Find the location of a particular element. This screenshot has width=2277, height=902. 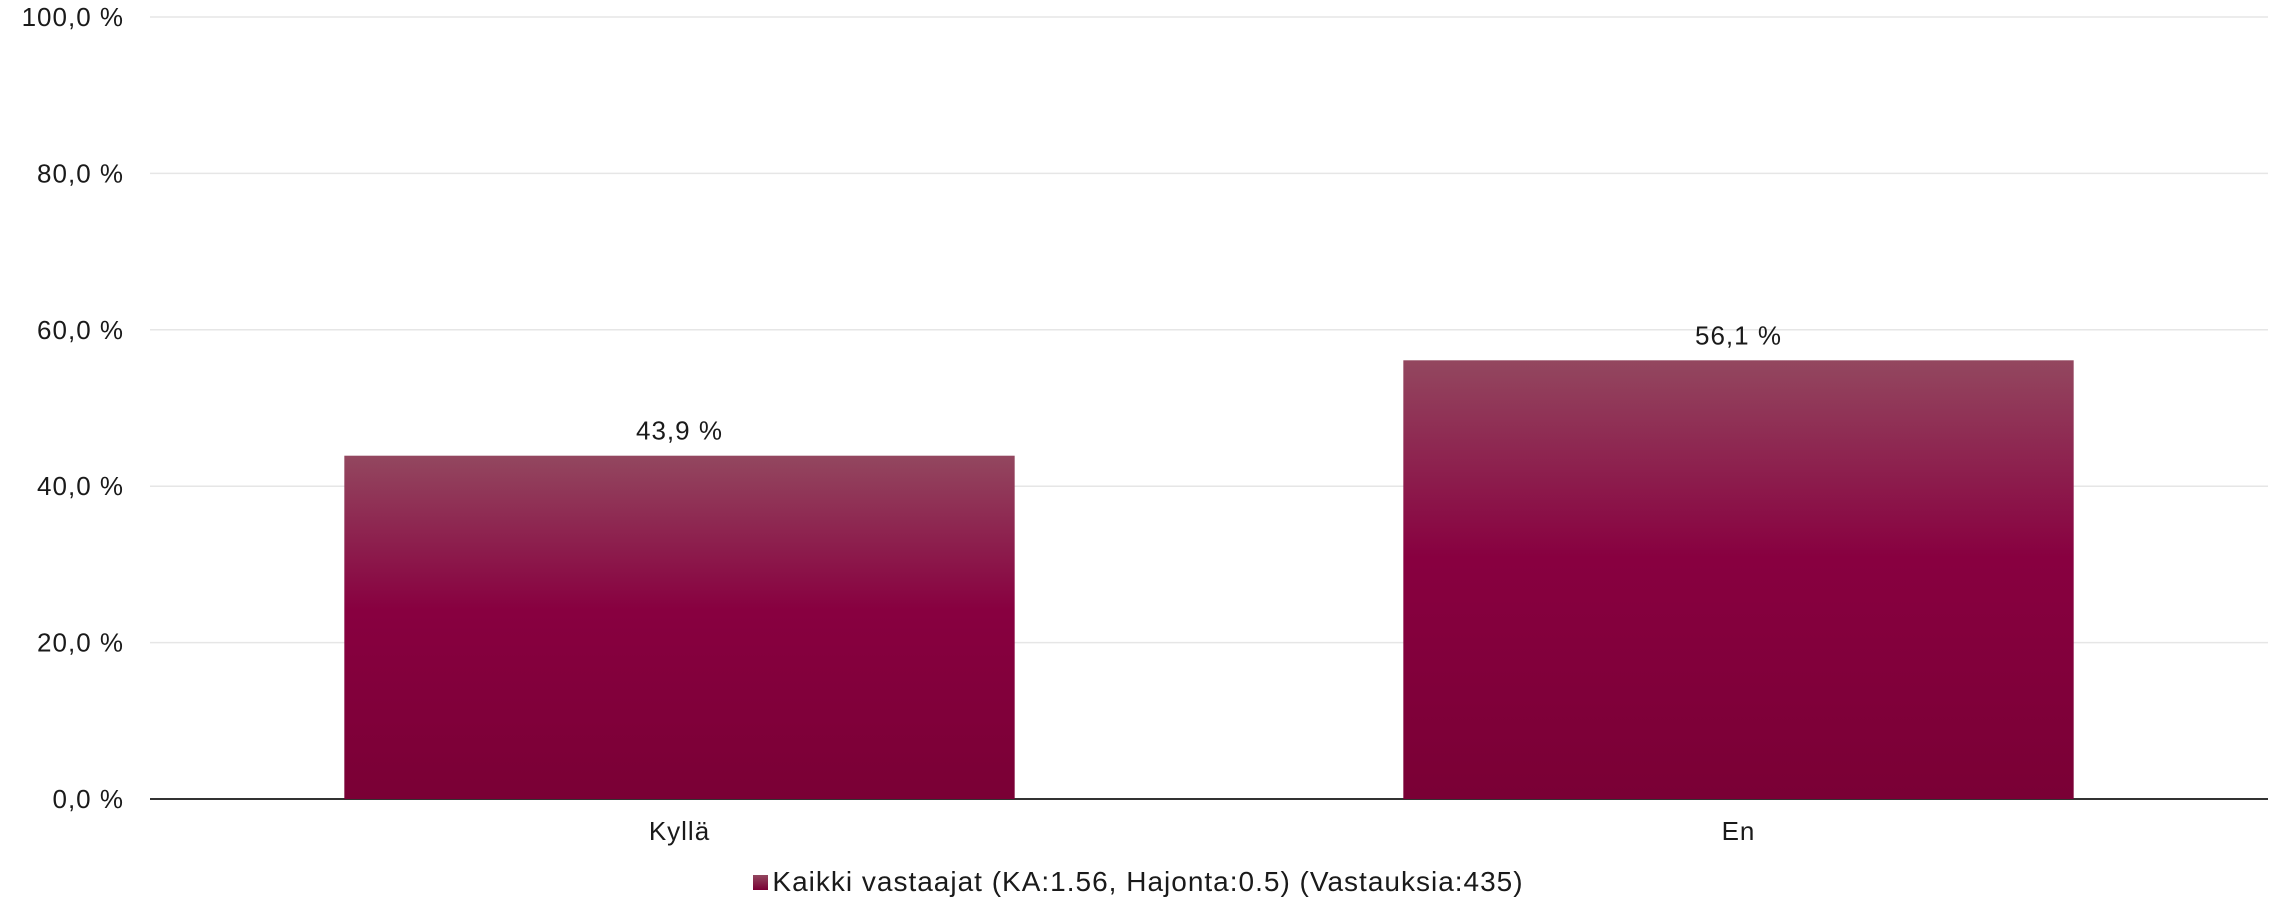

x-tick-label: Kyllä is located at coordinates (679, 831).